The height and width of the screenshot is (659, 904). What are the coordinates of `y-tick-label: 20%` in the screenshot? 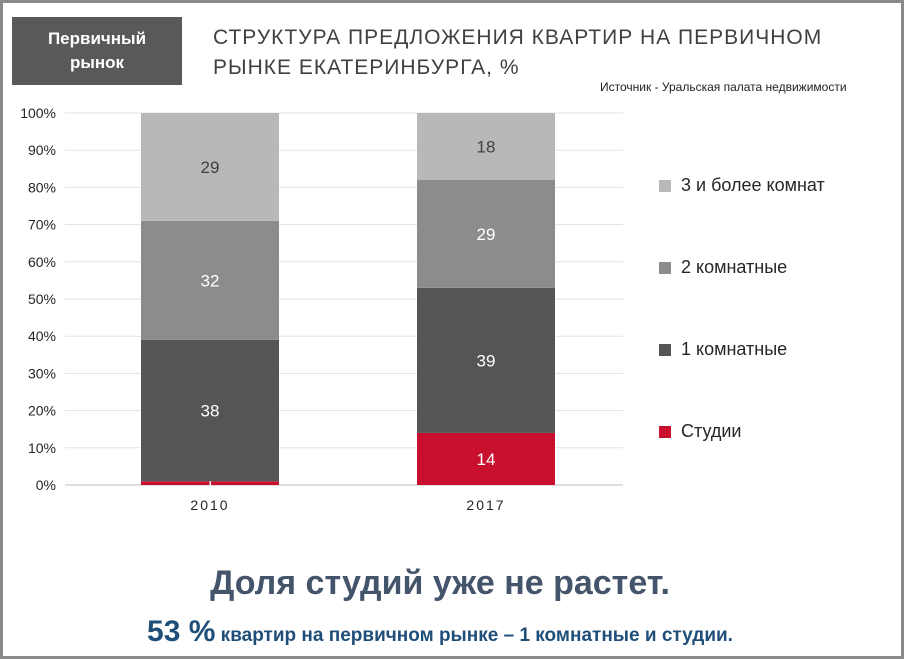 It's located at (42, 411).